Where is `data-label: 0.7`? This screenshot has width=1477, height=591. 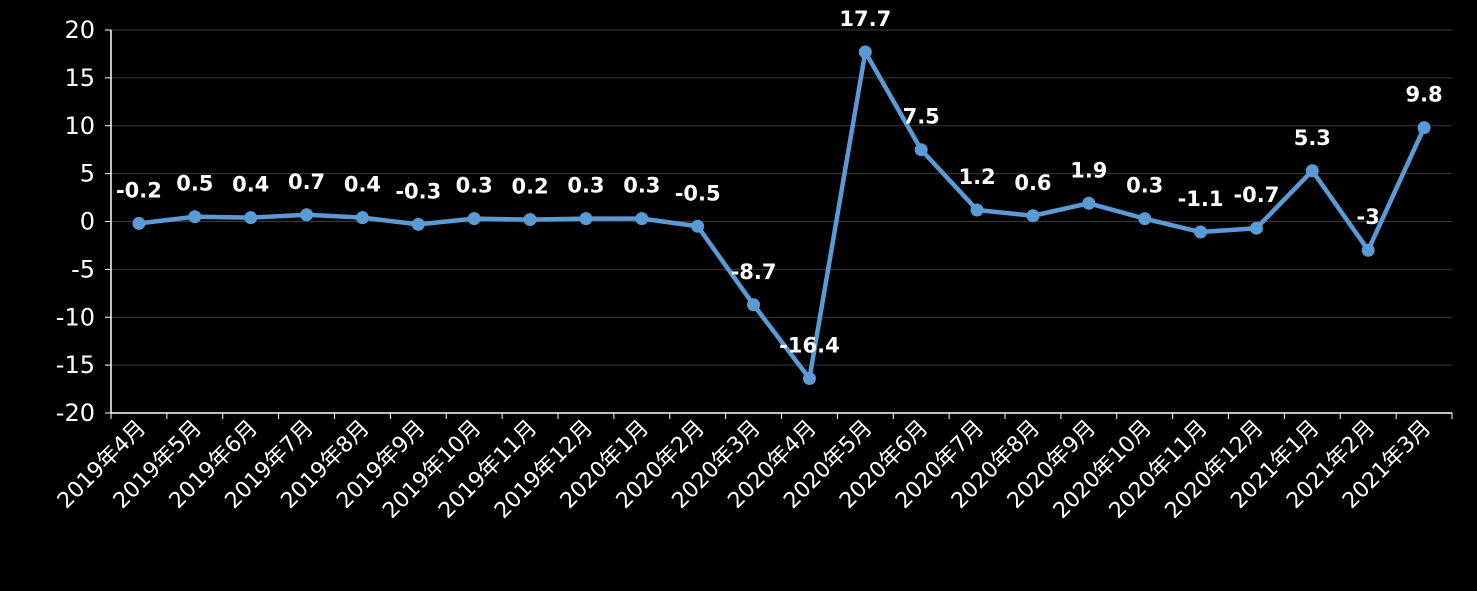
data-label: 0.7 is located at coordinates (306, 182).